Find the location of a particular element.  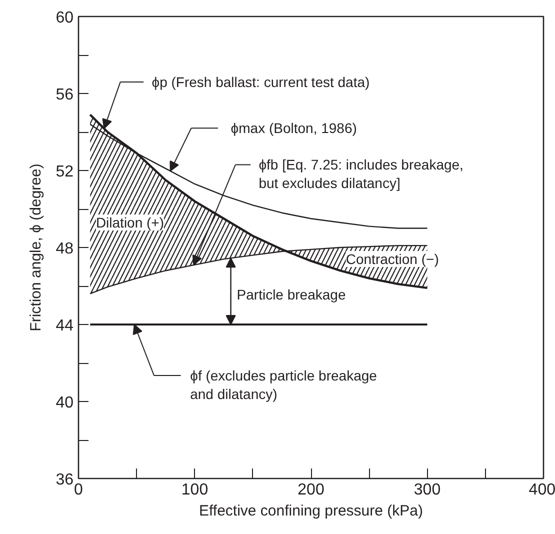

y-tick-label: 52 is located at coordinates (65, 172).